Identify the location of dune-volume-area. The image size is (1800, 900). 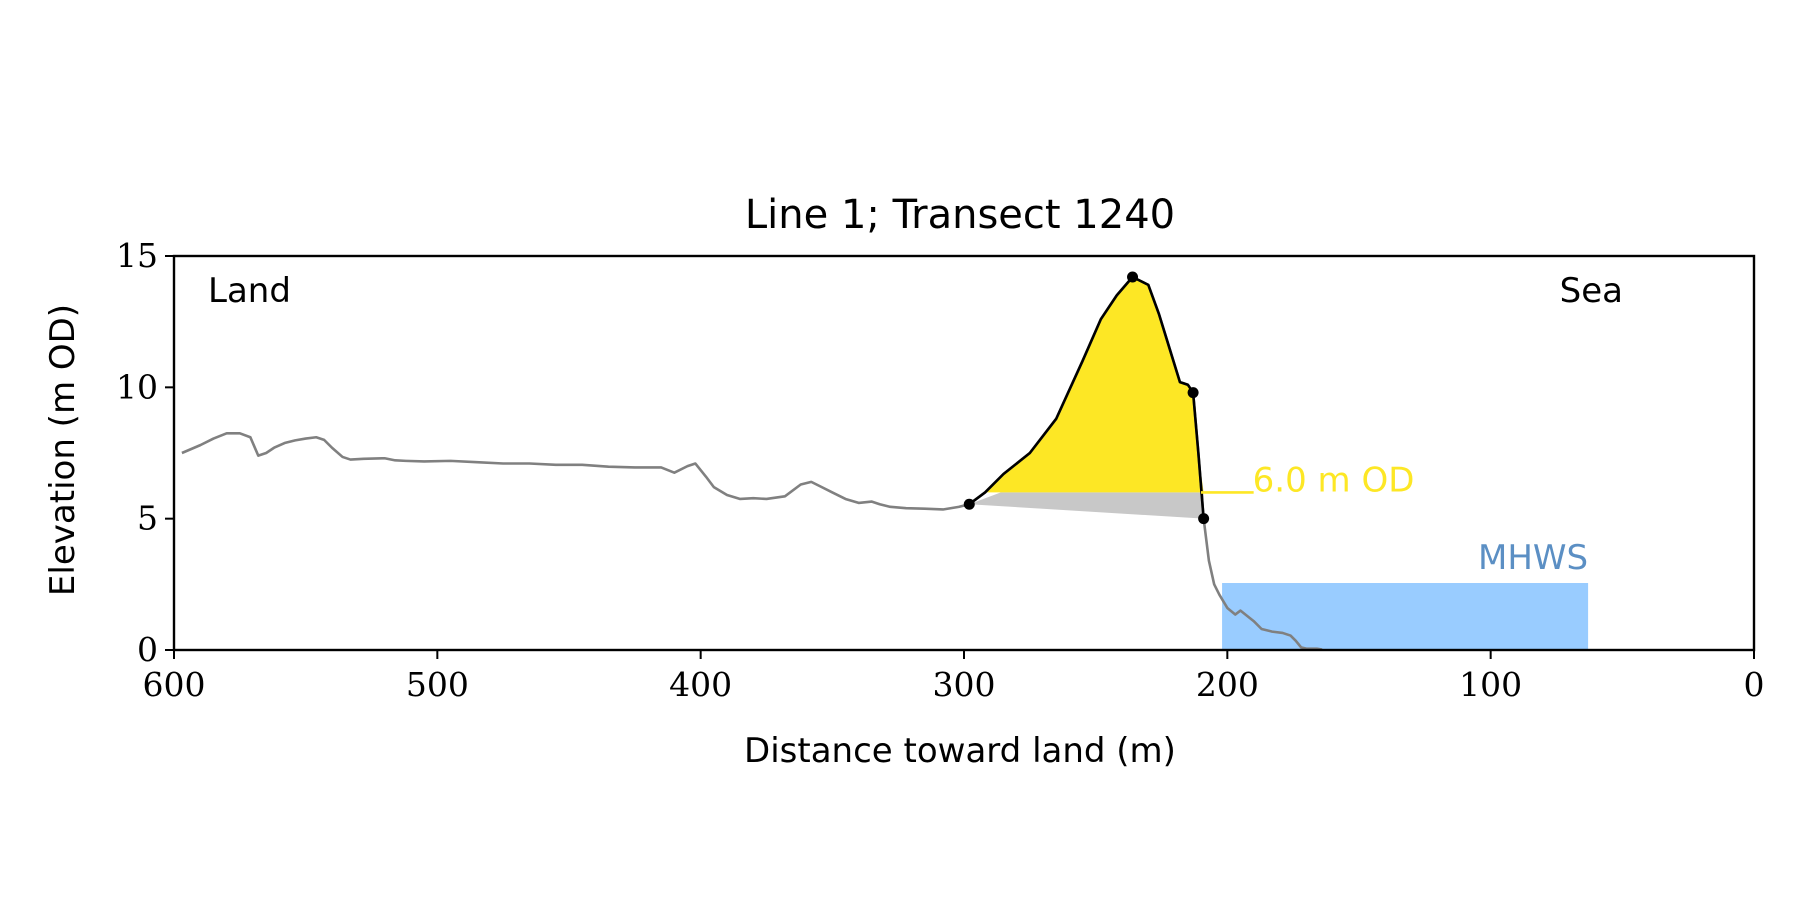
(1086, 385).